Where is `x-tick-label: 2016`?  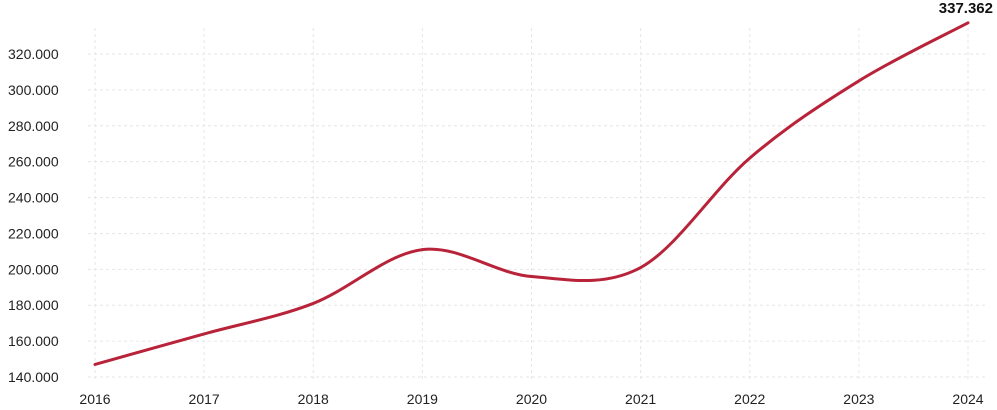 x-tick-label: 2016 is located at coordinates (94, 399).